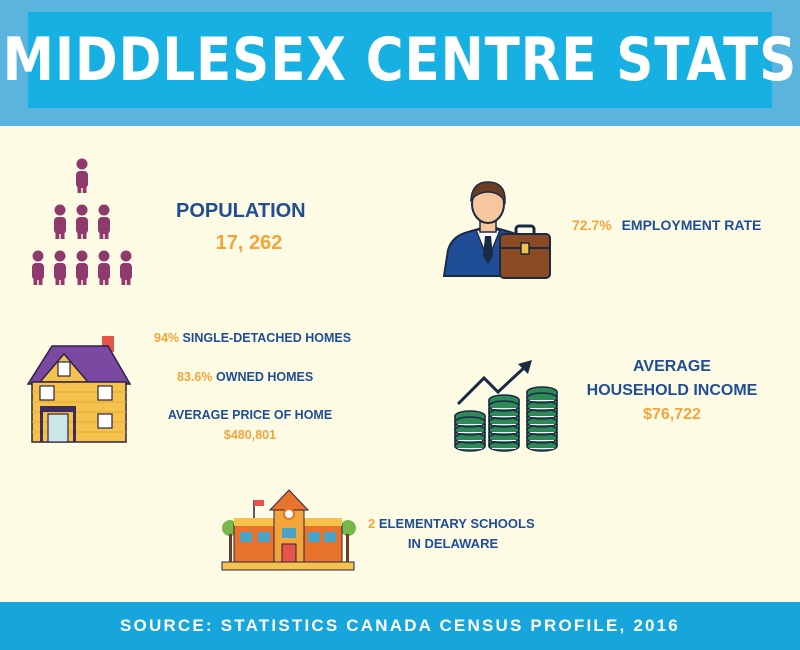 The width and height of the screenshot is (800, 650). What do you see at coordinates (82, 221) in the screenshot?
I see `people-pyramid-icon` at bounding box center [82, 221].